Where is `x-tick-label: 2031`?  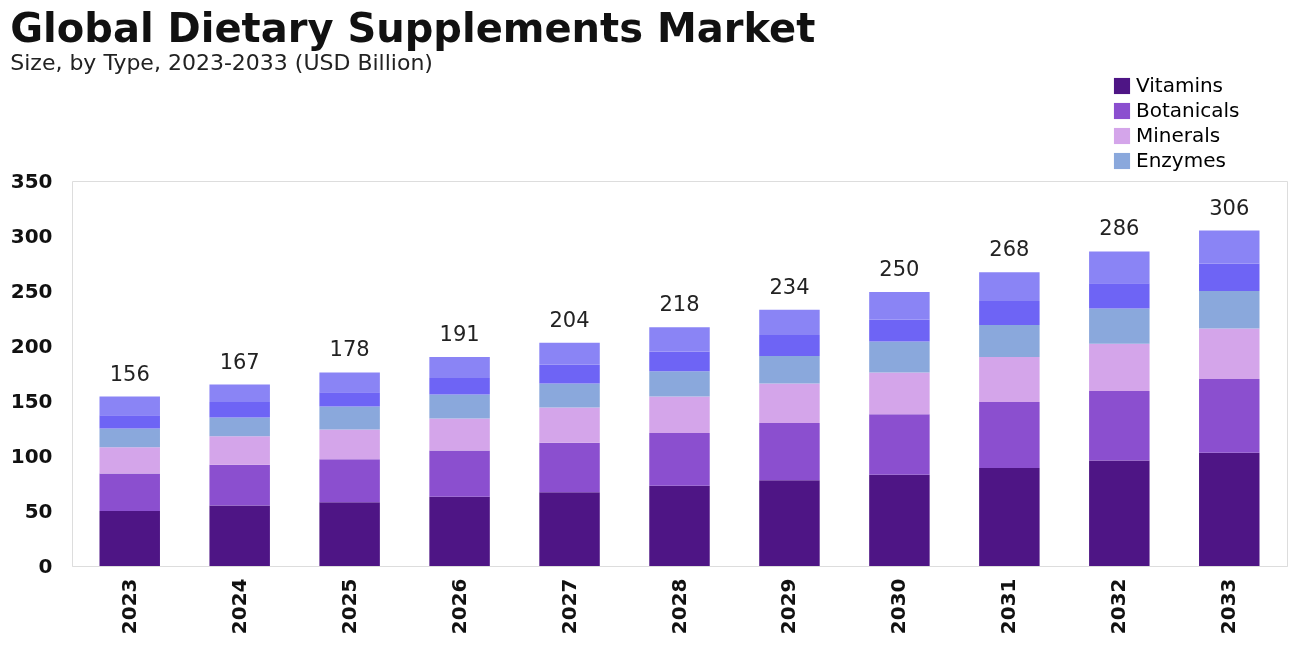 x-tick-label: 2031 is located at coordinates (1008, 606).